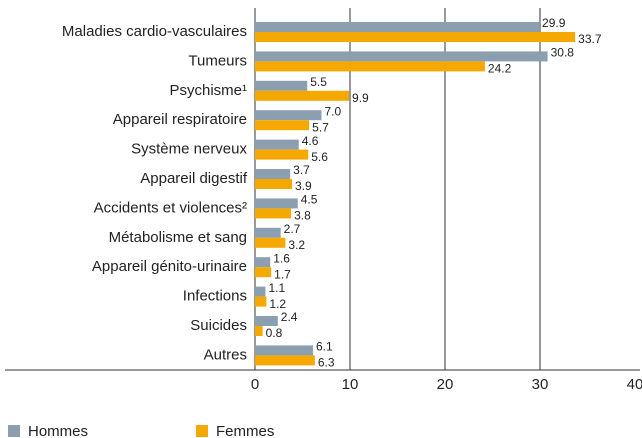 Image resolution: width=642 pixels, height=438 pixels. What do you see at coordinates (634, 384) in the screenshot?
I see `x-tick-label: 40` at bounding box center [634, 384].